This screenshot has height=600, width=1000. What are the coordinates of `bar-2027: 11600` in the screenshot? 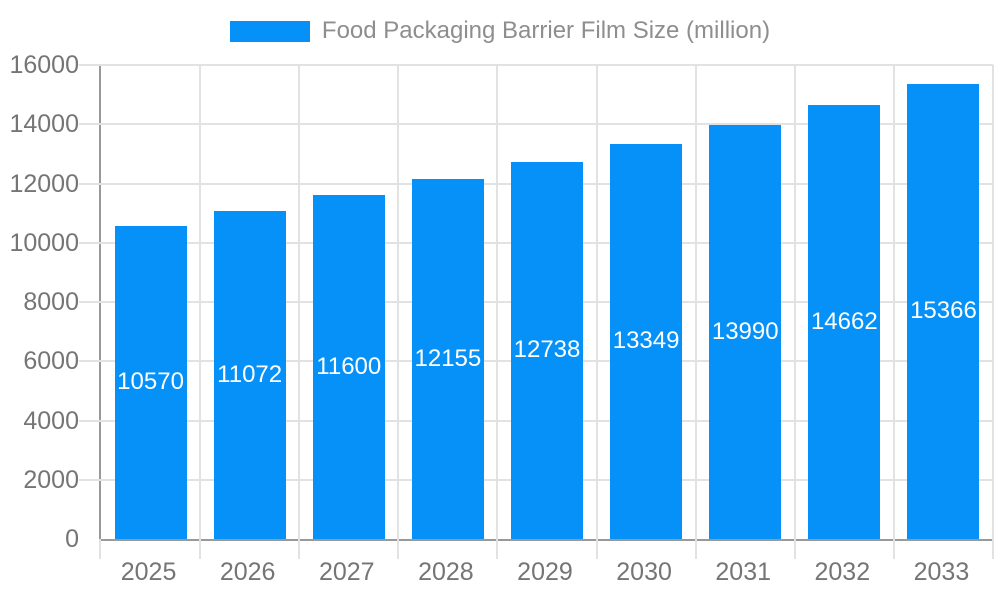 It's located at (348, 367).